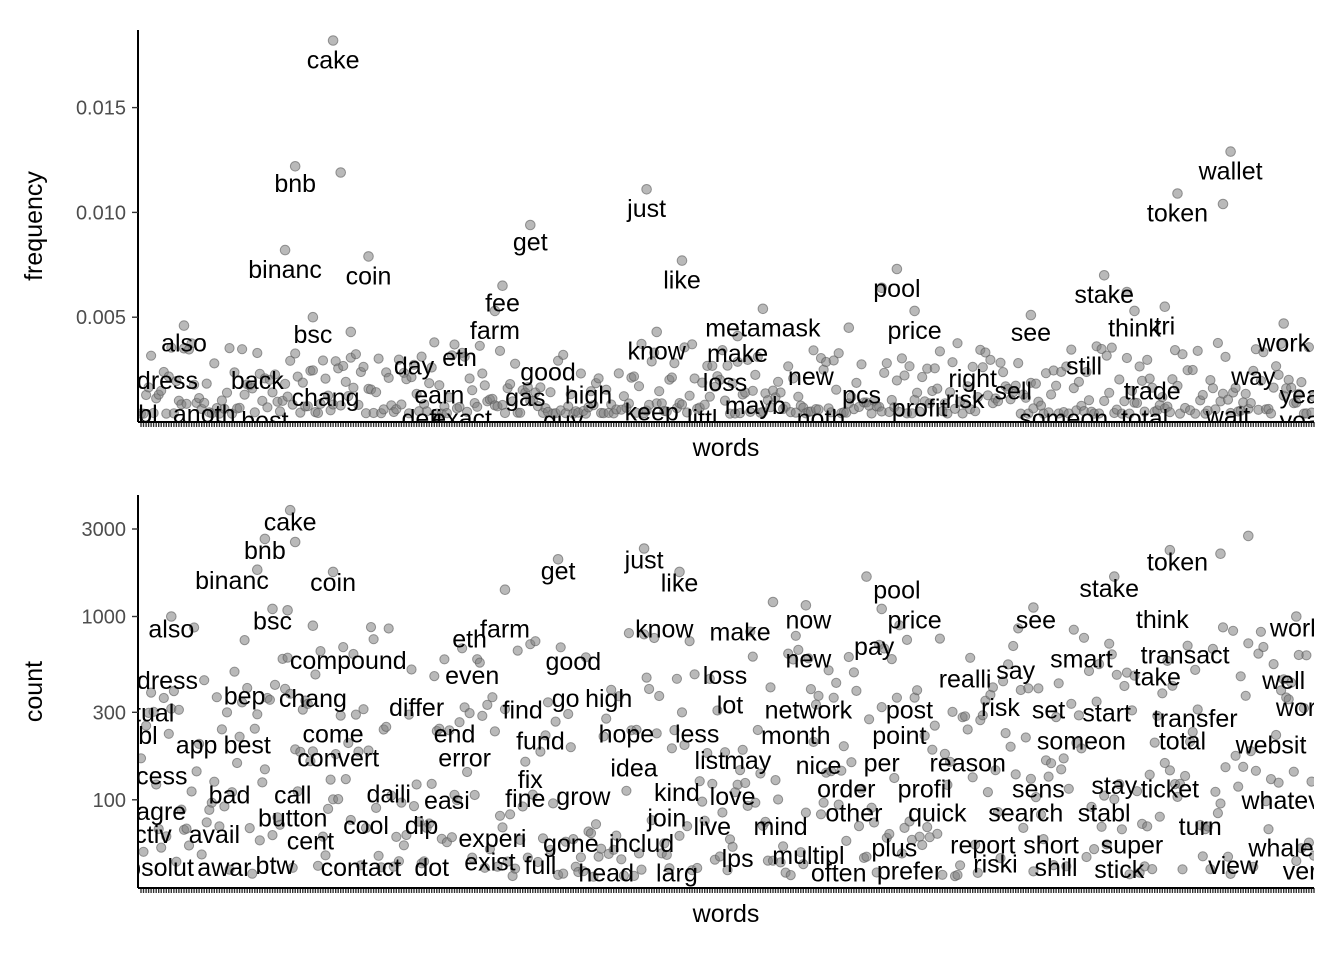 The height and width of the screenshot is (960, 1344). Describe the element at coordinates (416, 708) in the screenshot. I see `word-label: differ` at that location.